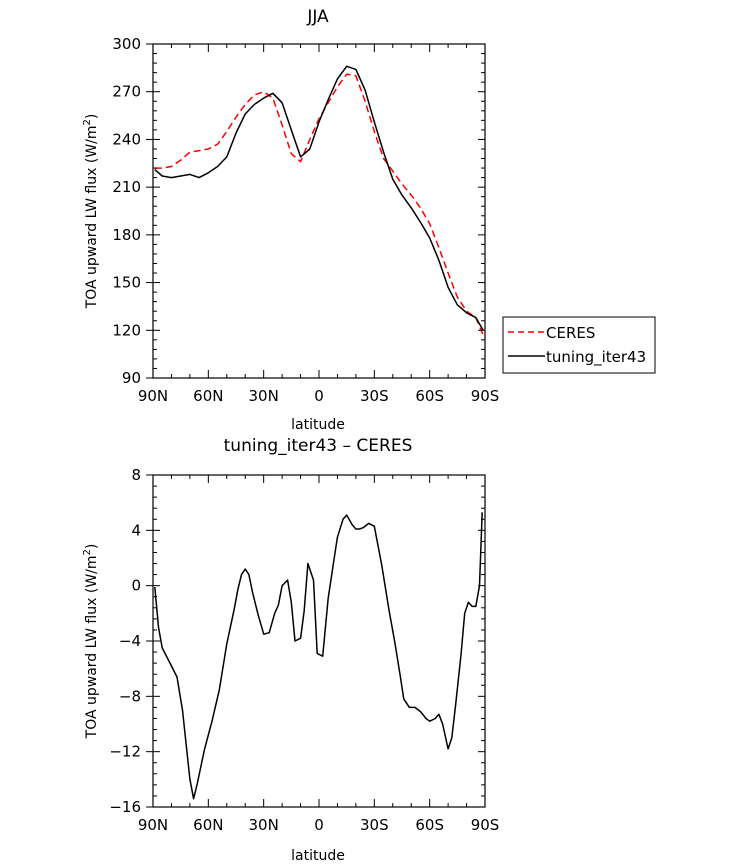 This screenshot has width=733, height=866. I want to click on top-series-line-ceres, so click(319, 204).